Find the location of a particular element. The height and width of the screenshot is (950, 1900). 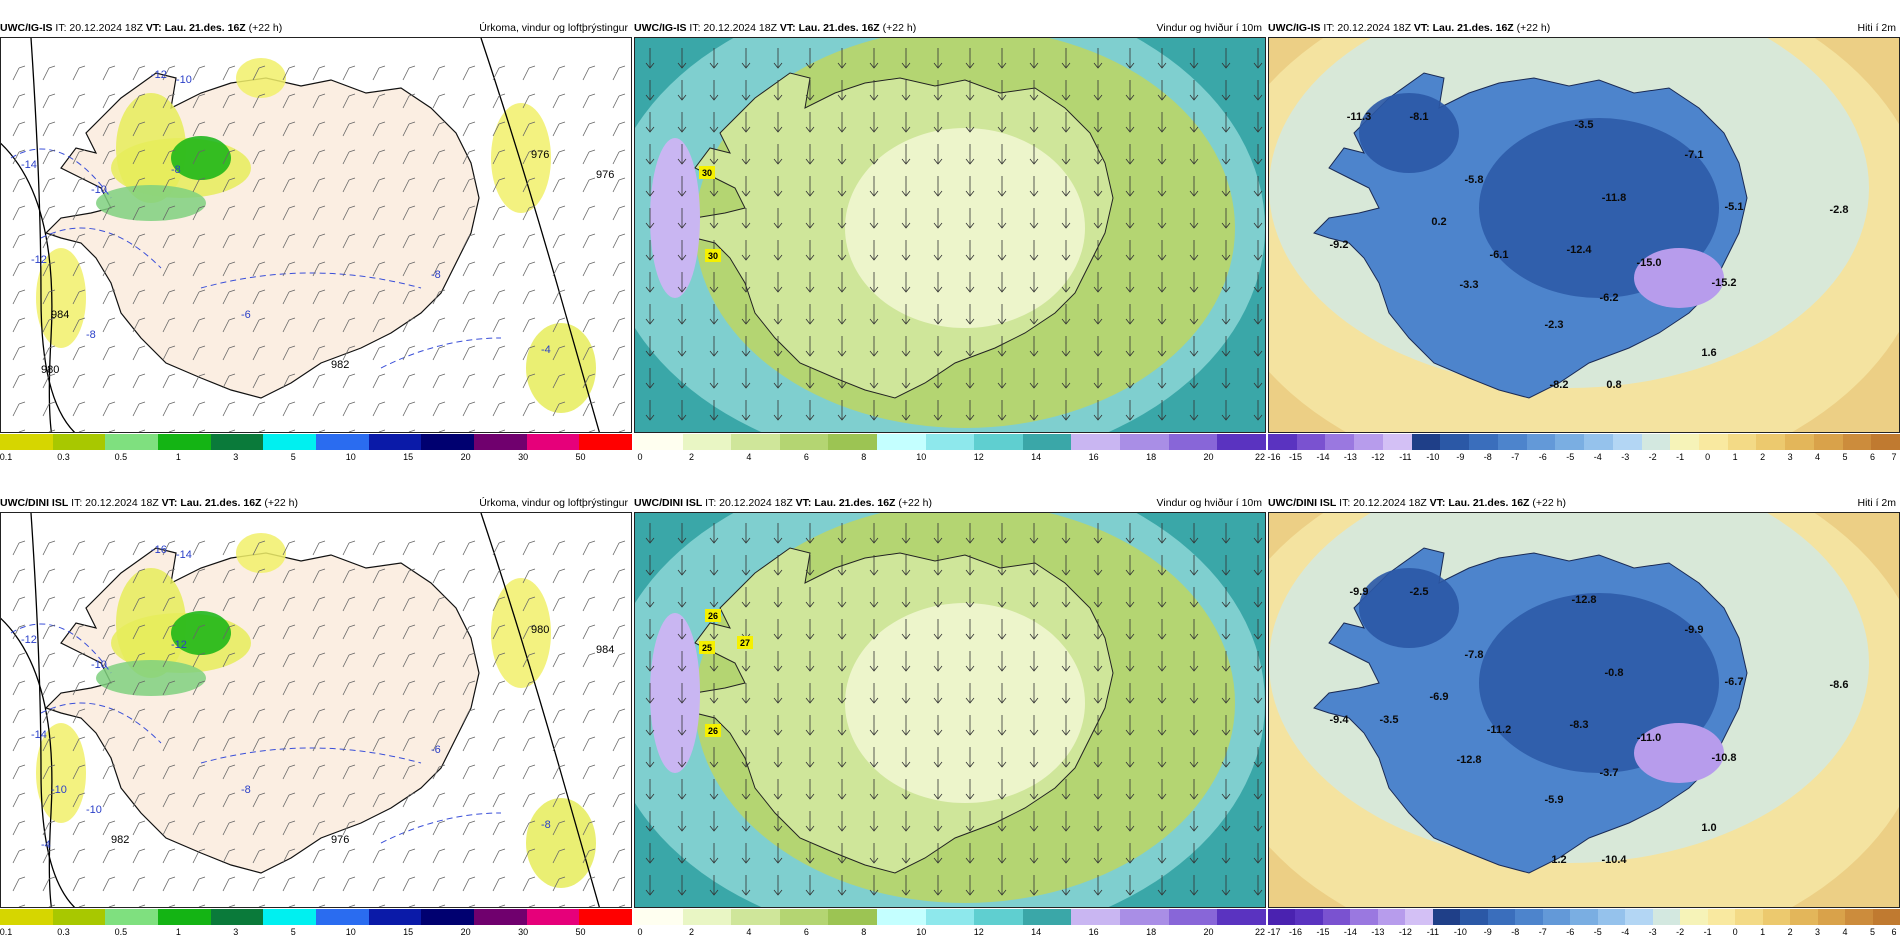

colorbar-tick-label: -8 is located at coordinates (1487, 457).